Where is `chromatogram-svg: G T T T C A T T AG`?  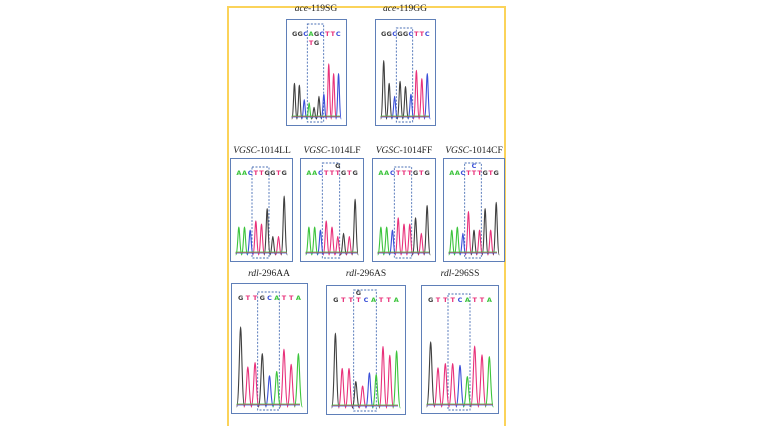 chromatogram-svg: G T T T C A T T AG is located at coordinates (366, 350).